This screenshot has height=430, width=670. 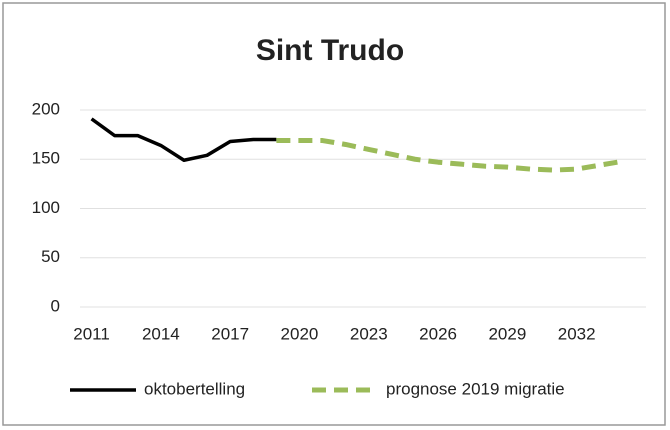 I want to click on y-tick-label: 50, so click(x=50, y=256).